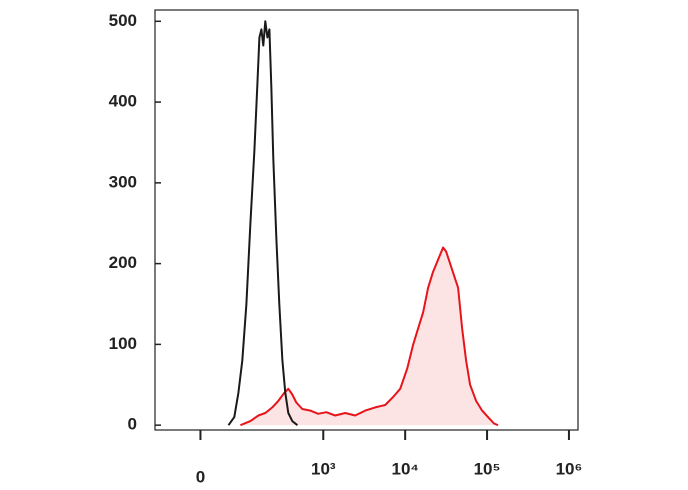  I want to click on x-tick-label: 10³, so click(323, 468).